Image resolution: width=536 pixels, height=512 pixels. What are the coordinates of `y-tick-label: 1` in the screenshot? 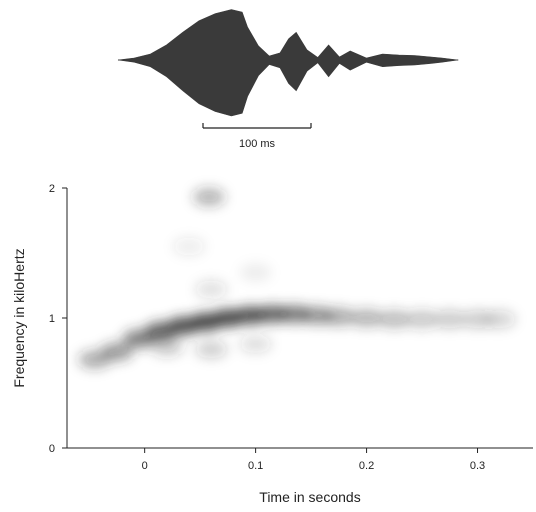 It's located at (52, 319).